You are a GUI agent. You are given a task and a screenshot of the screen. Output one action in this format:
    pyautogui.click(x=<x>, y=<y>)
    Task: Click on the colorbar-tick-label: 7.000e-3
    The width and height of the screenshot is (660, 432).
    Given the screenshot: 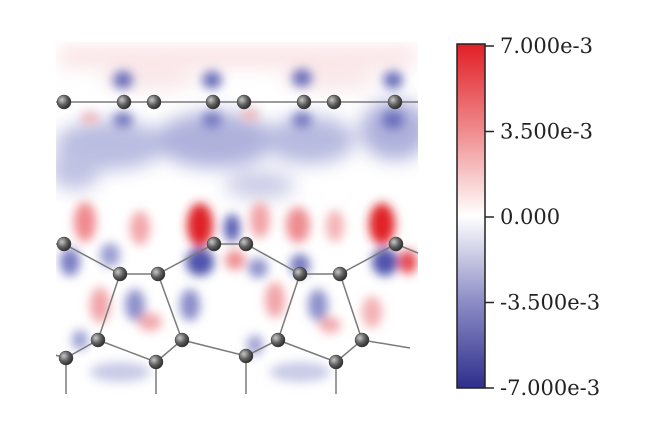 What is the action you would take?
    pyautogui.click(x=546, y=46)
    